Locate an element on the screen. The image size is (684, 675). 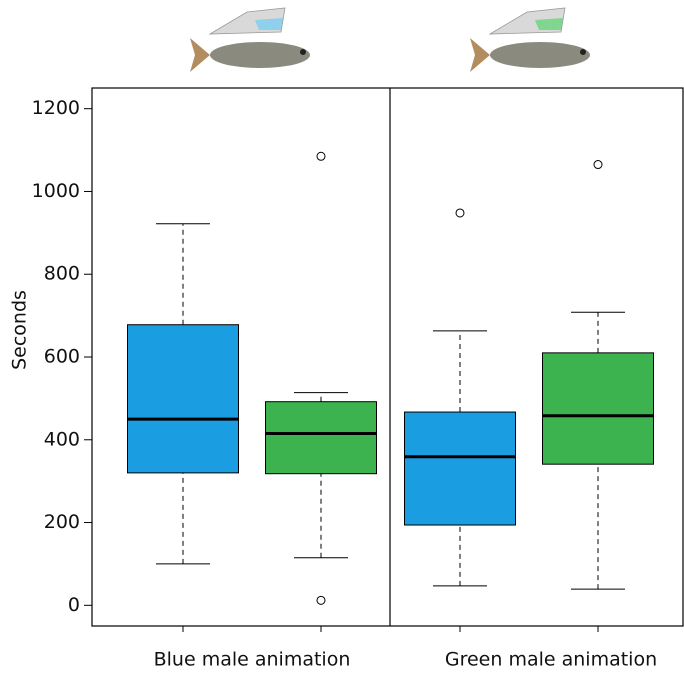
y-tick-label: 400 is located at coordinates (62, 439).